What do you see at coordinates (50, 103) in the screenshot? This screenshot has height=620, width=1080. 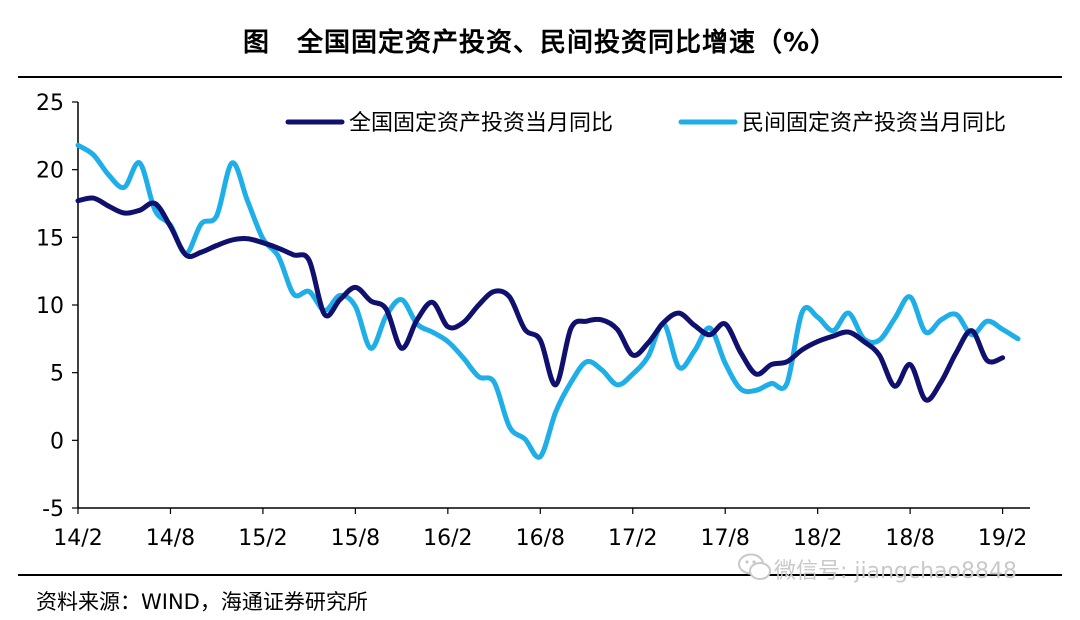 I see `y-tick-label: 25` at bounding box center [50, 103].